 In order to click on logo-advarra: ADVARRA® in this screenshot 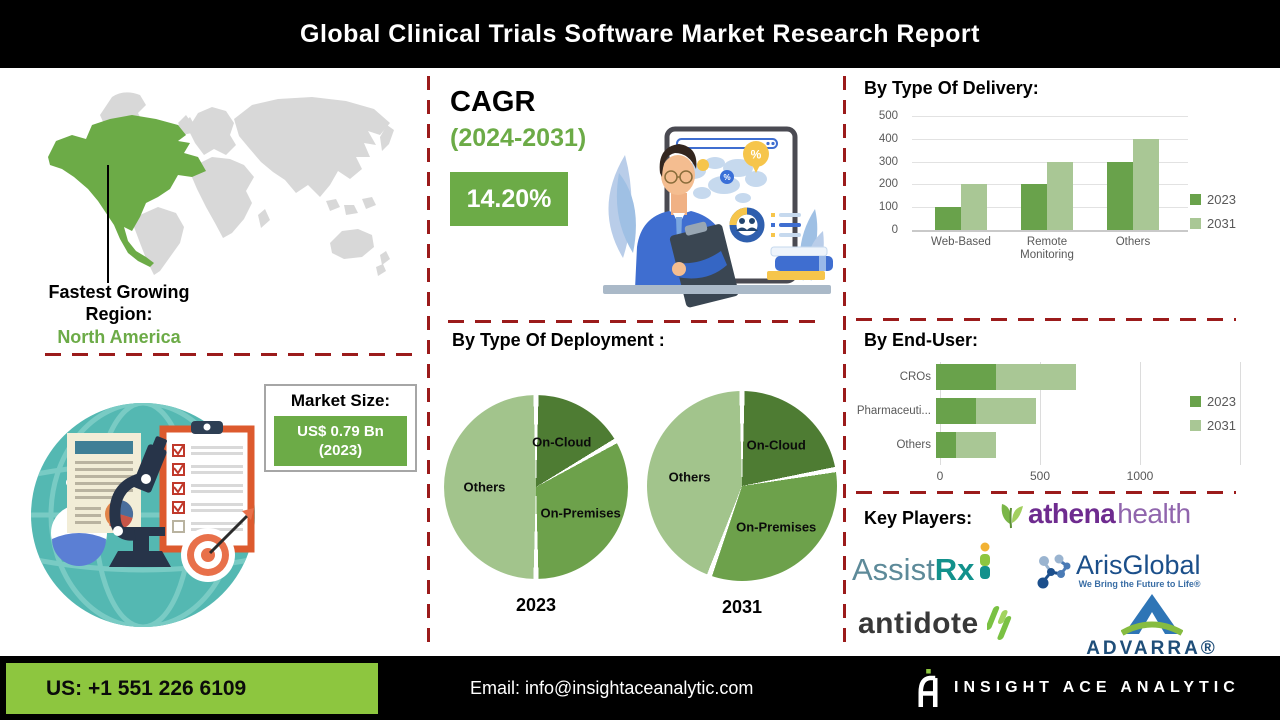, I will do `click(1152, 627)`.